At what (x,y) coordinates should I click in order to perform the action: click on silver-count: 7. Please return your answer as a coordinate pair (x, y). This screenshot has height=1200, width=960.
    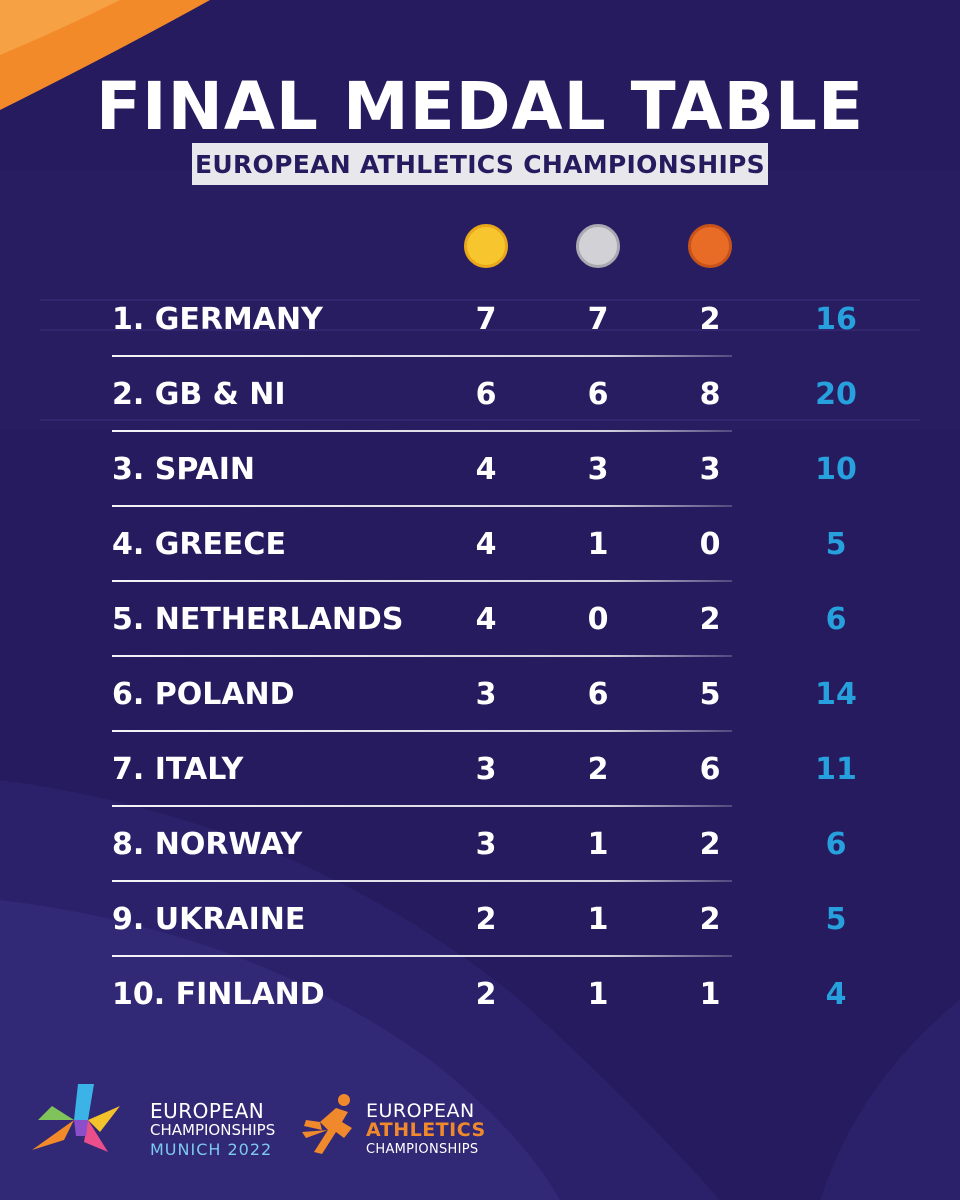
    Looking at the image, I should click on (598, 319).